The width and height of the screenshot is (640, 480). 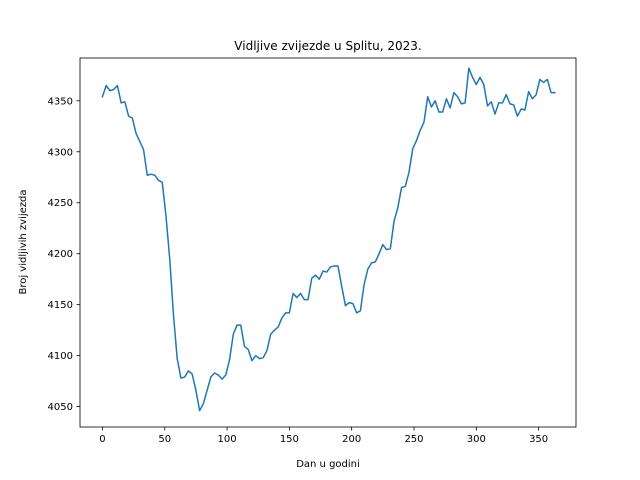 I want to click on x-tick-label: 300, so click(x=476, y=439).